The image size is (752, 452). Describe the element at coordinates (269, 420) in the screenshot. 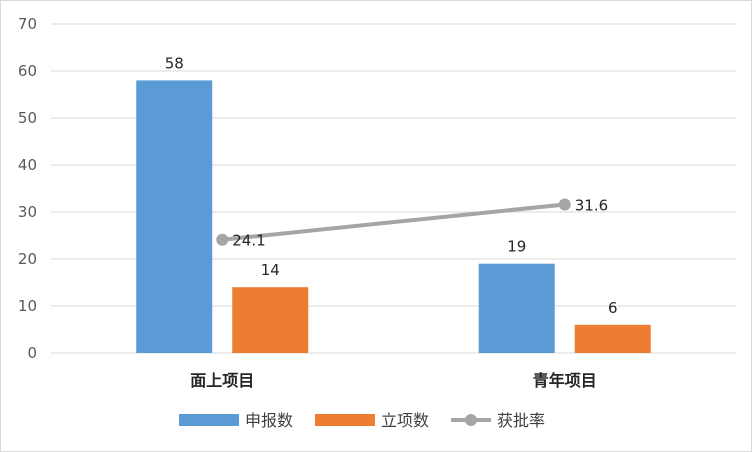

I see `legend-label: 申报数` at that location.